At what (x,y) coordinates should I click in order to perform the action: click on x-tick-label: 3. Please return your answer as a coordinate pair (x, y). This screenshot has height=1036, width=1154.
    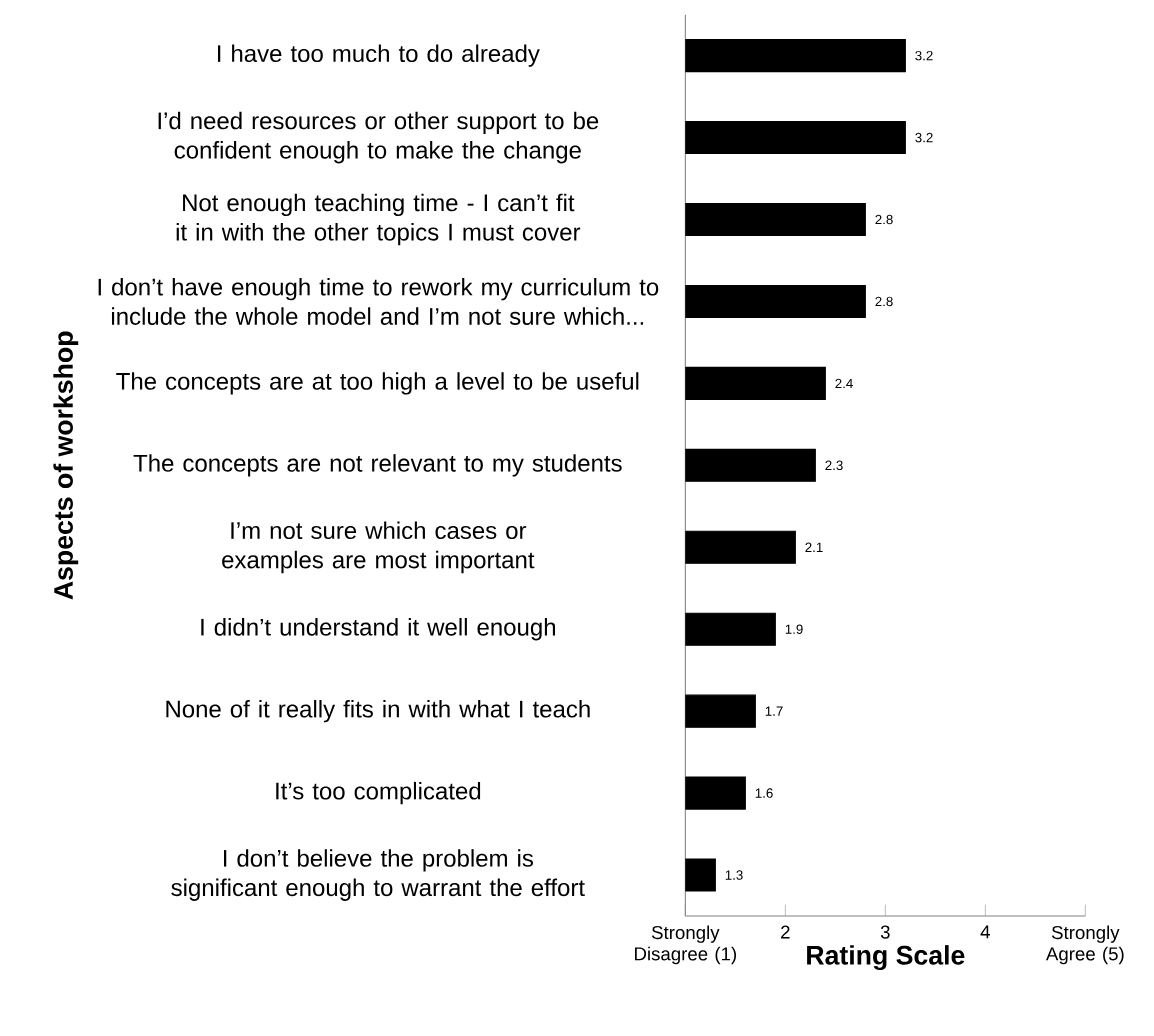
    Looking at the image, I should click on (885, 932).